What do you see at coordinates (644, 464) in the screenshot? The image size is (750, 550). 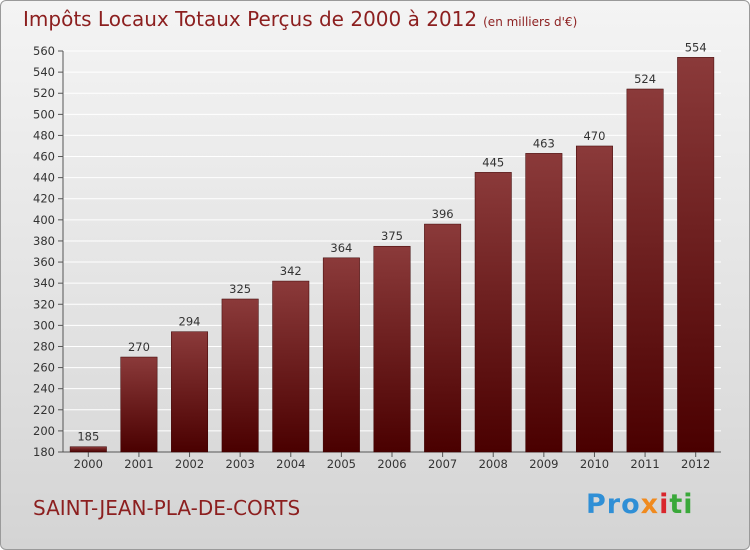 I see `x-tick-label: 2011` at bounding box center [644, 464].